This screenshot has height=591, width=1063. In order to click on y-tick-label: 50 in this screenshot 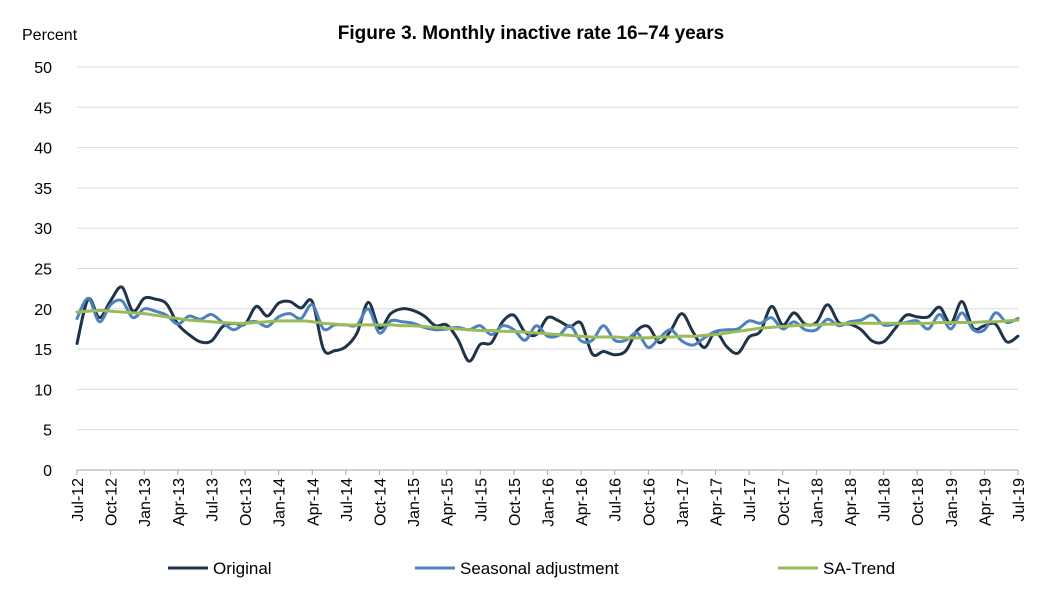, I will do `click(43, 68)`.